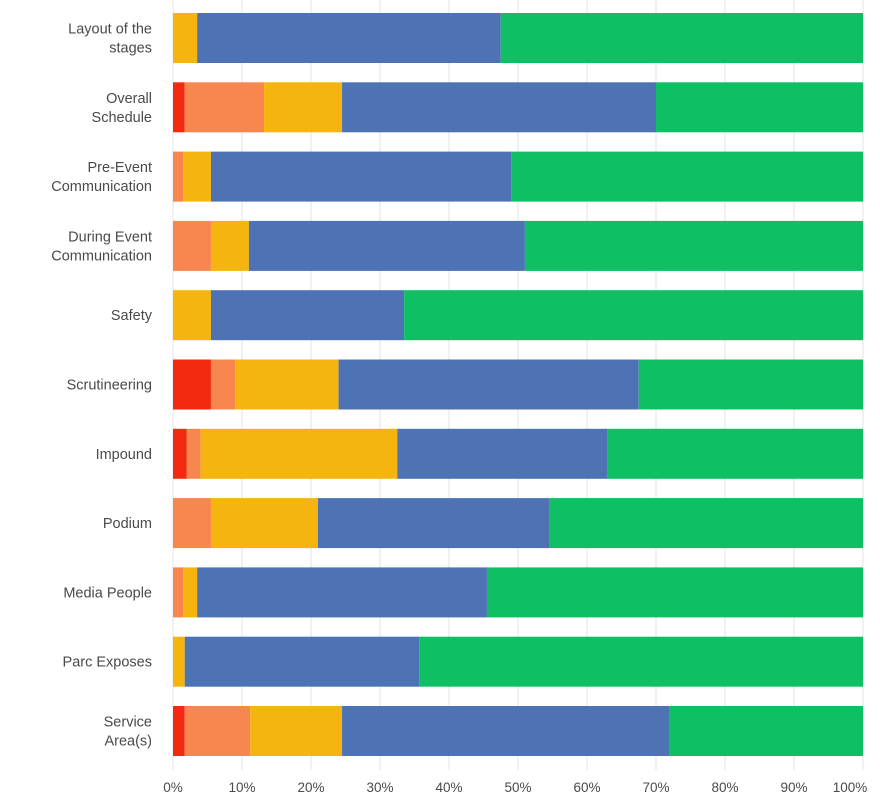 The height and width of the screenshot is (802, 880). Describe the element at coordinates (101, 246) in the screenshot. I see `category-label: During Event Communication` at that location.